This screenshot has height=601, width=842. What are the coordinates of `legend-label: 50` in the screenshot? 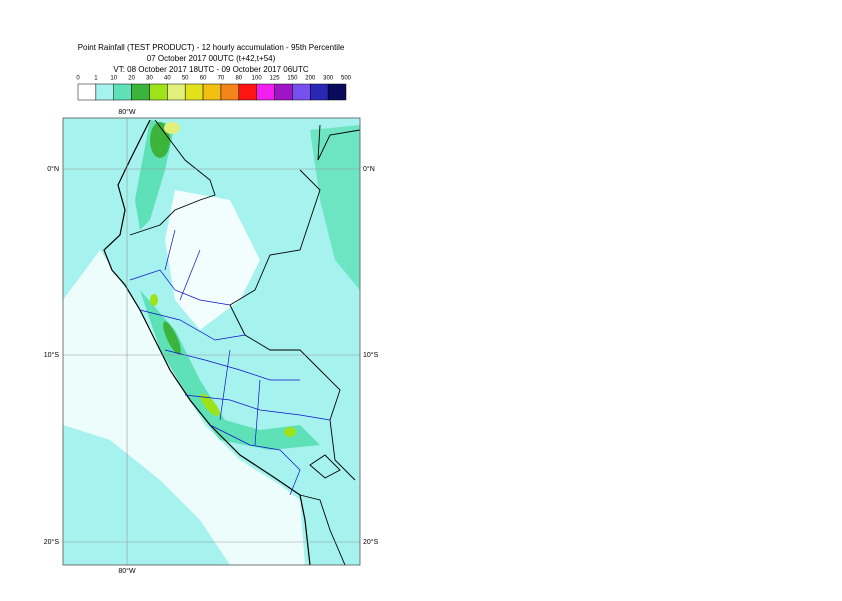 It's located at (185, 79).